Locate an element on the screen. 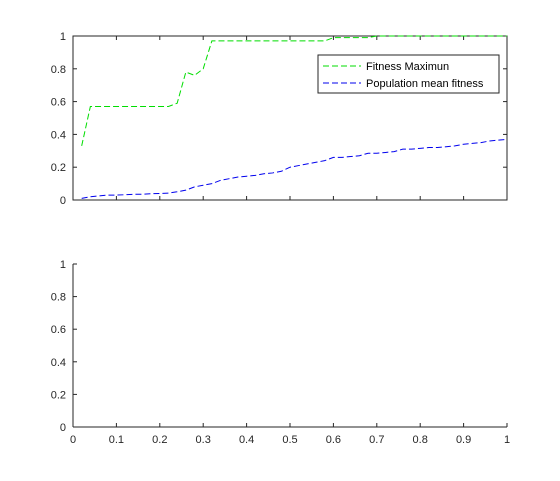  legend-label-population-mean-fitness: Population mean fitness is located at coordinates (425, 84).